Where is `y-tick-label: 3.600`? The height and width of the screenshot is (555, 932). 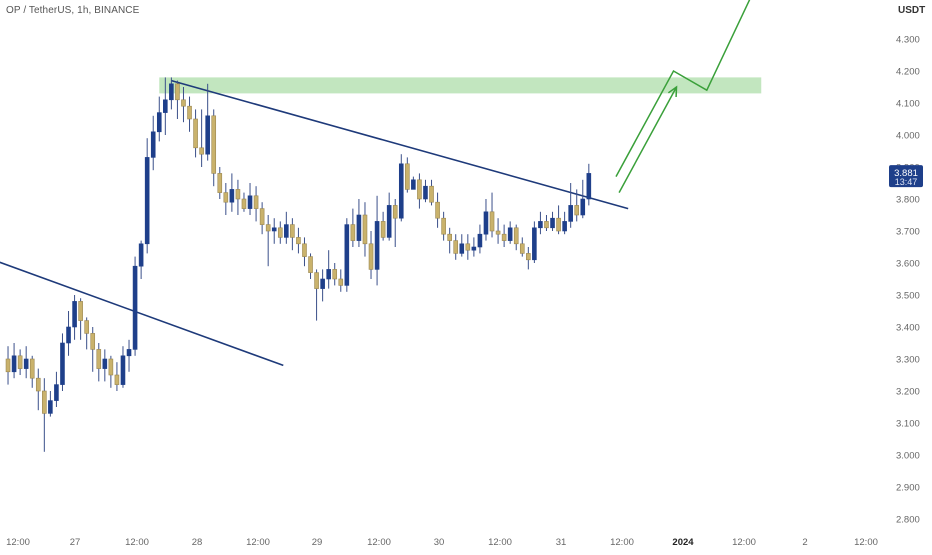 y-tick-label: 3.600 is located at coordinates (908, 264).